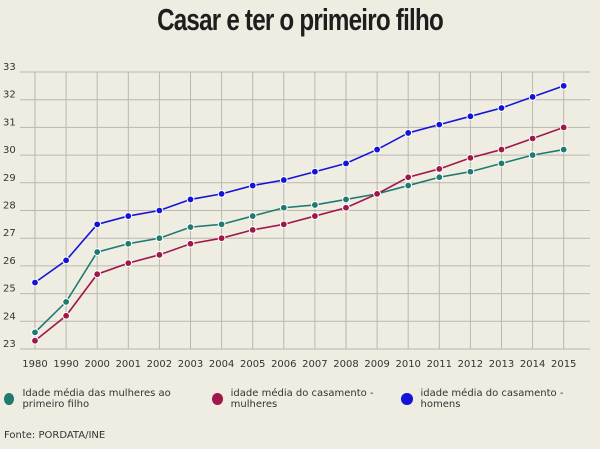  What do you see at coordinates (65, 364) in the screenshot?
I see `x-tick-label: 1990` at bounding box center [65, 364].